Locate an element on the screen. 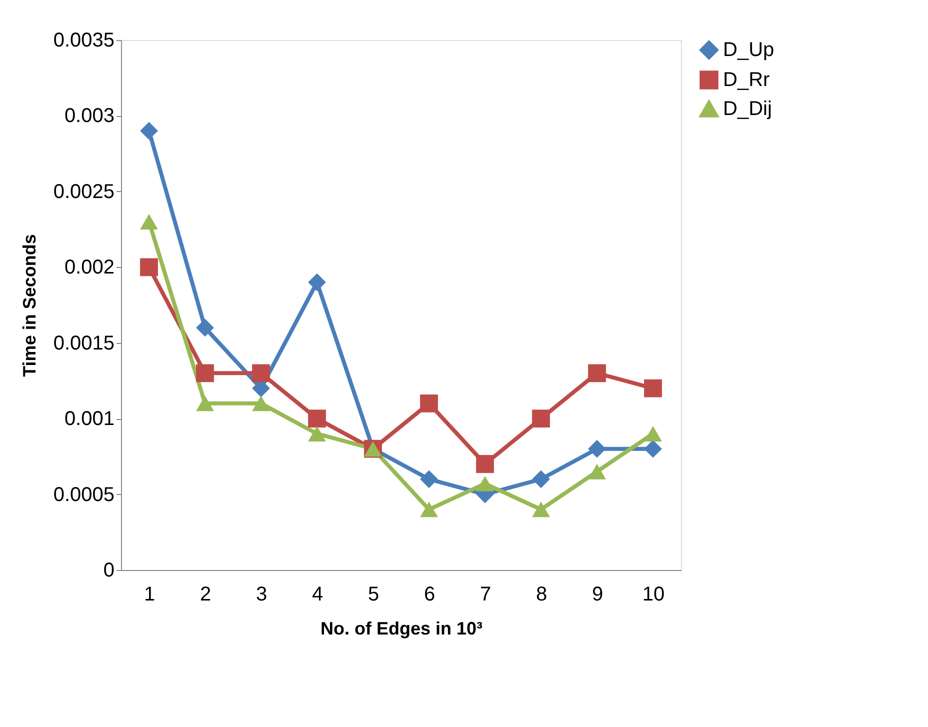 The image size is (928, 727). x-tick-label: 6 is located at coordinates (430, 595).